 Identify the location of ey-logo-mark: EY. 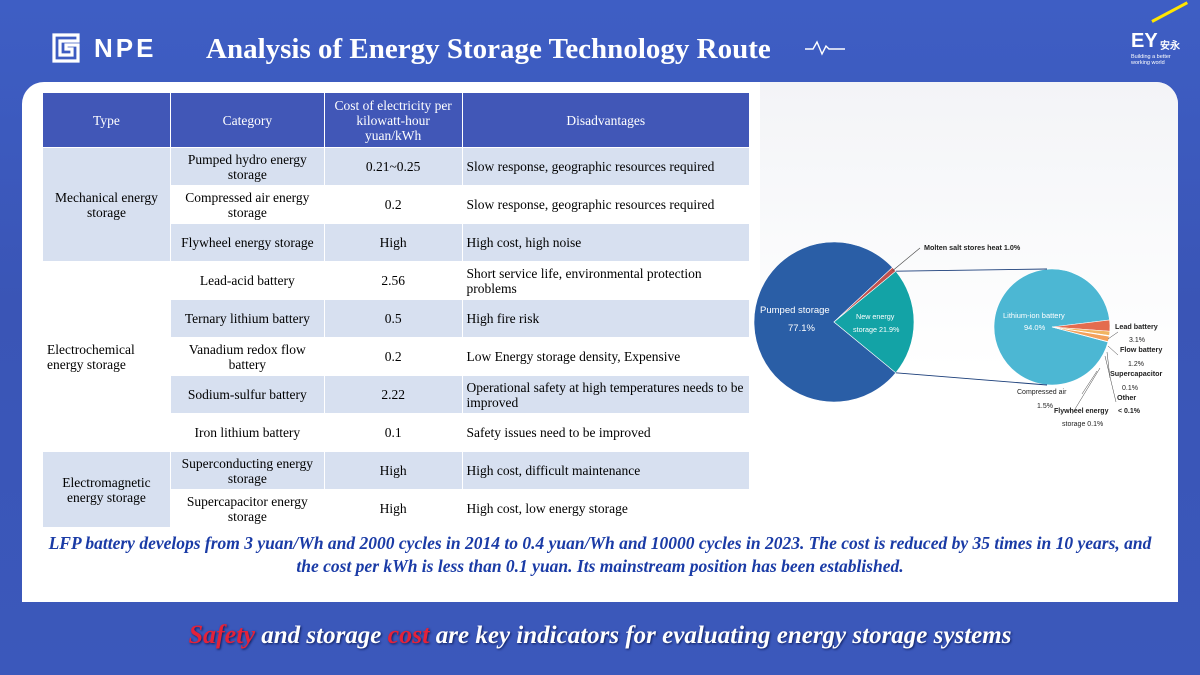
(1144, 41).